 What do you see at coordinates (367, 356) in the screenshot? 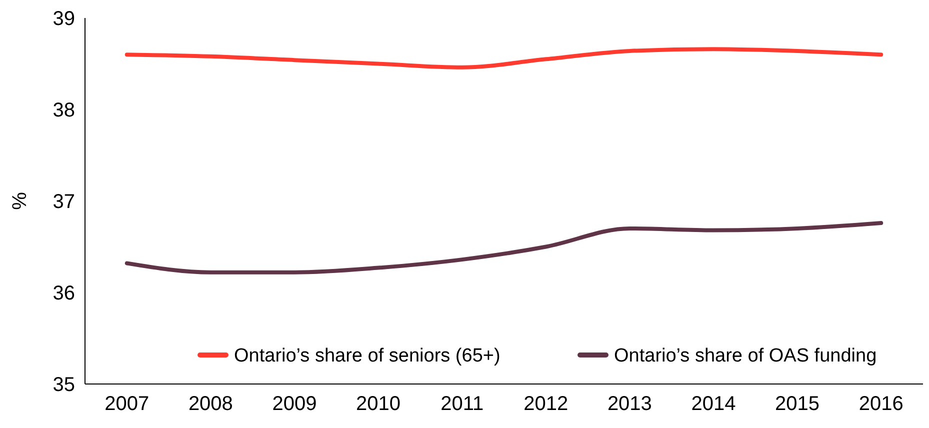
I see `legend-label: Ontario’s share of seniors (65+)` at bounding box center [367, 356].